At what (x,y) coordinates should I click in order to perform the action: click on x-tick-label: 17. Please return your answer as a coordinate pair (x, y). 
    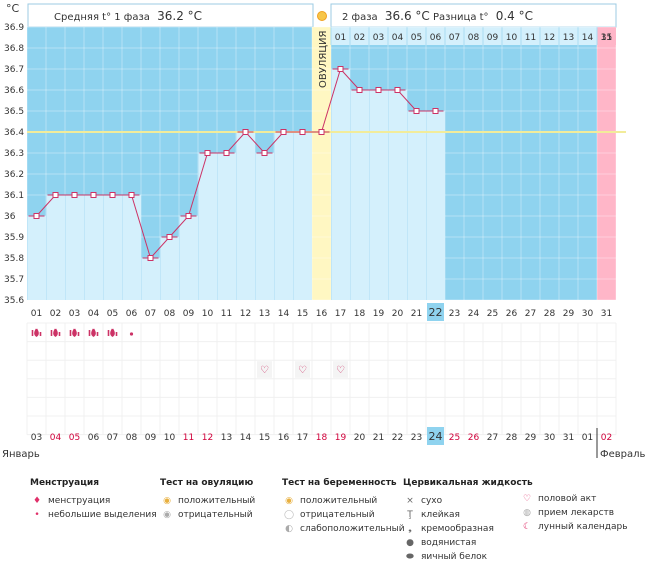
    Looking at the image, I should click on (340, 314).